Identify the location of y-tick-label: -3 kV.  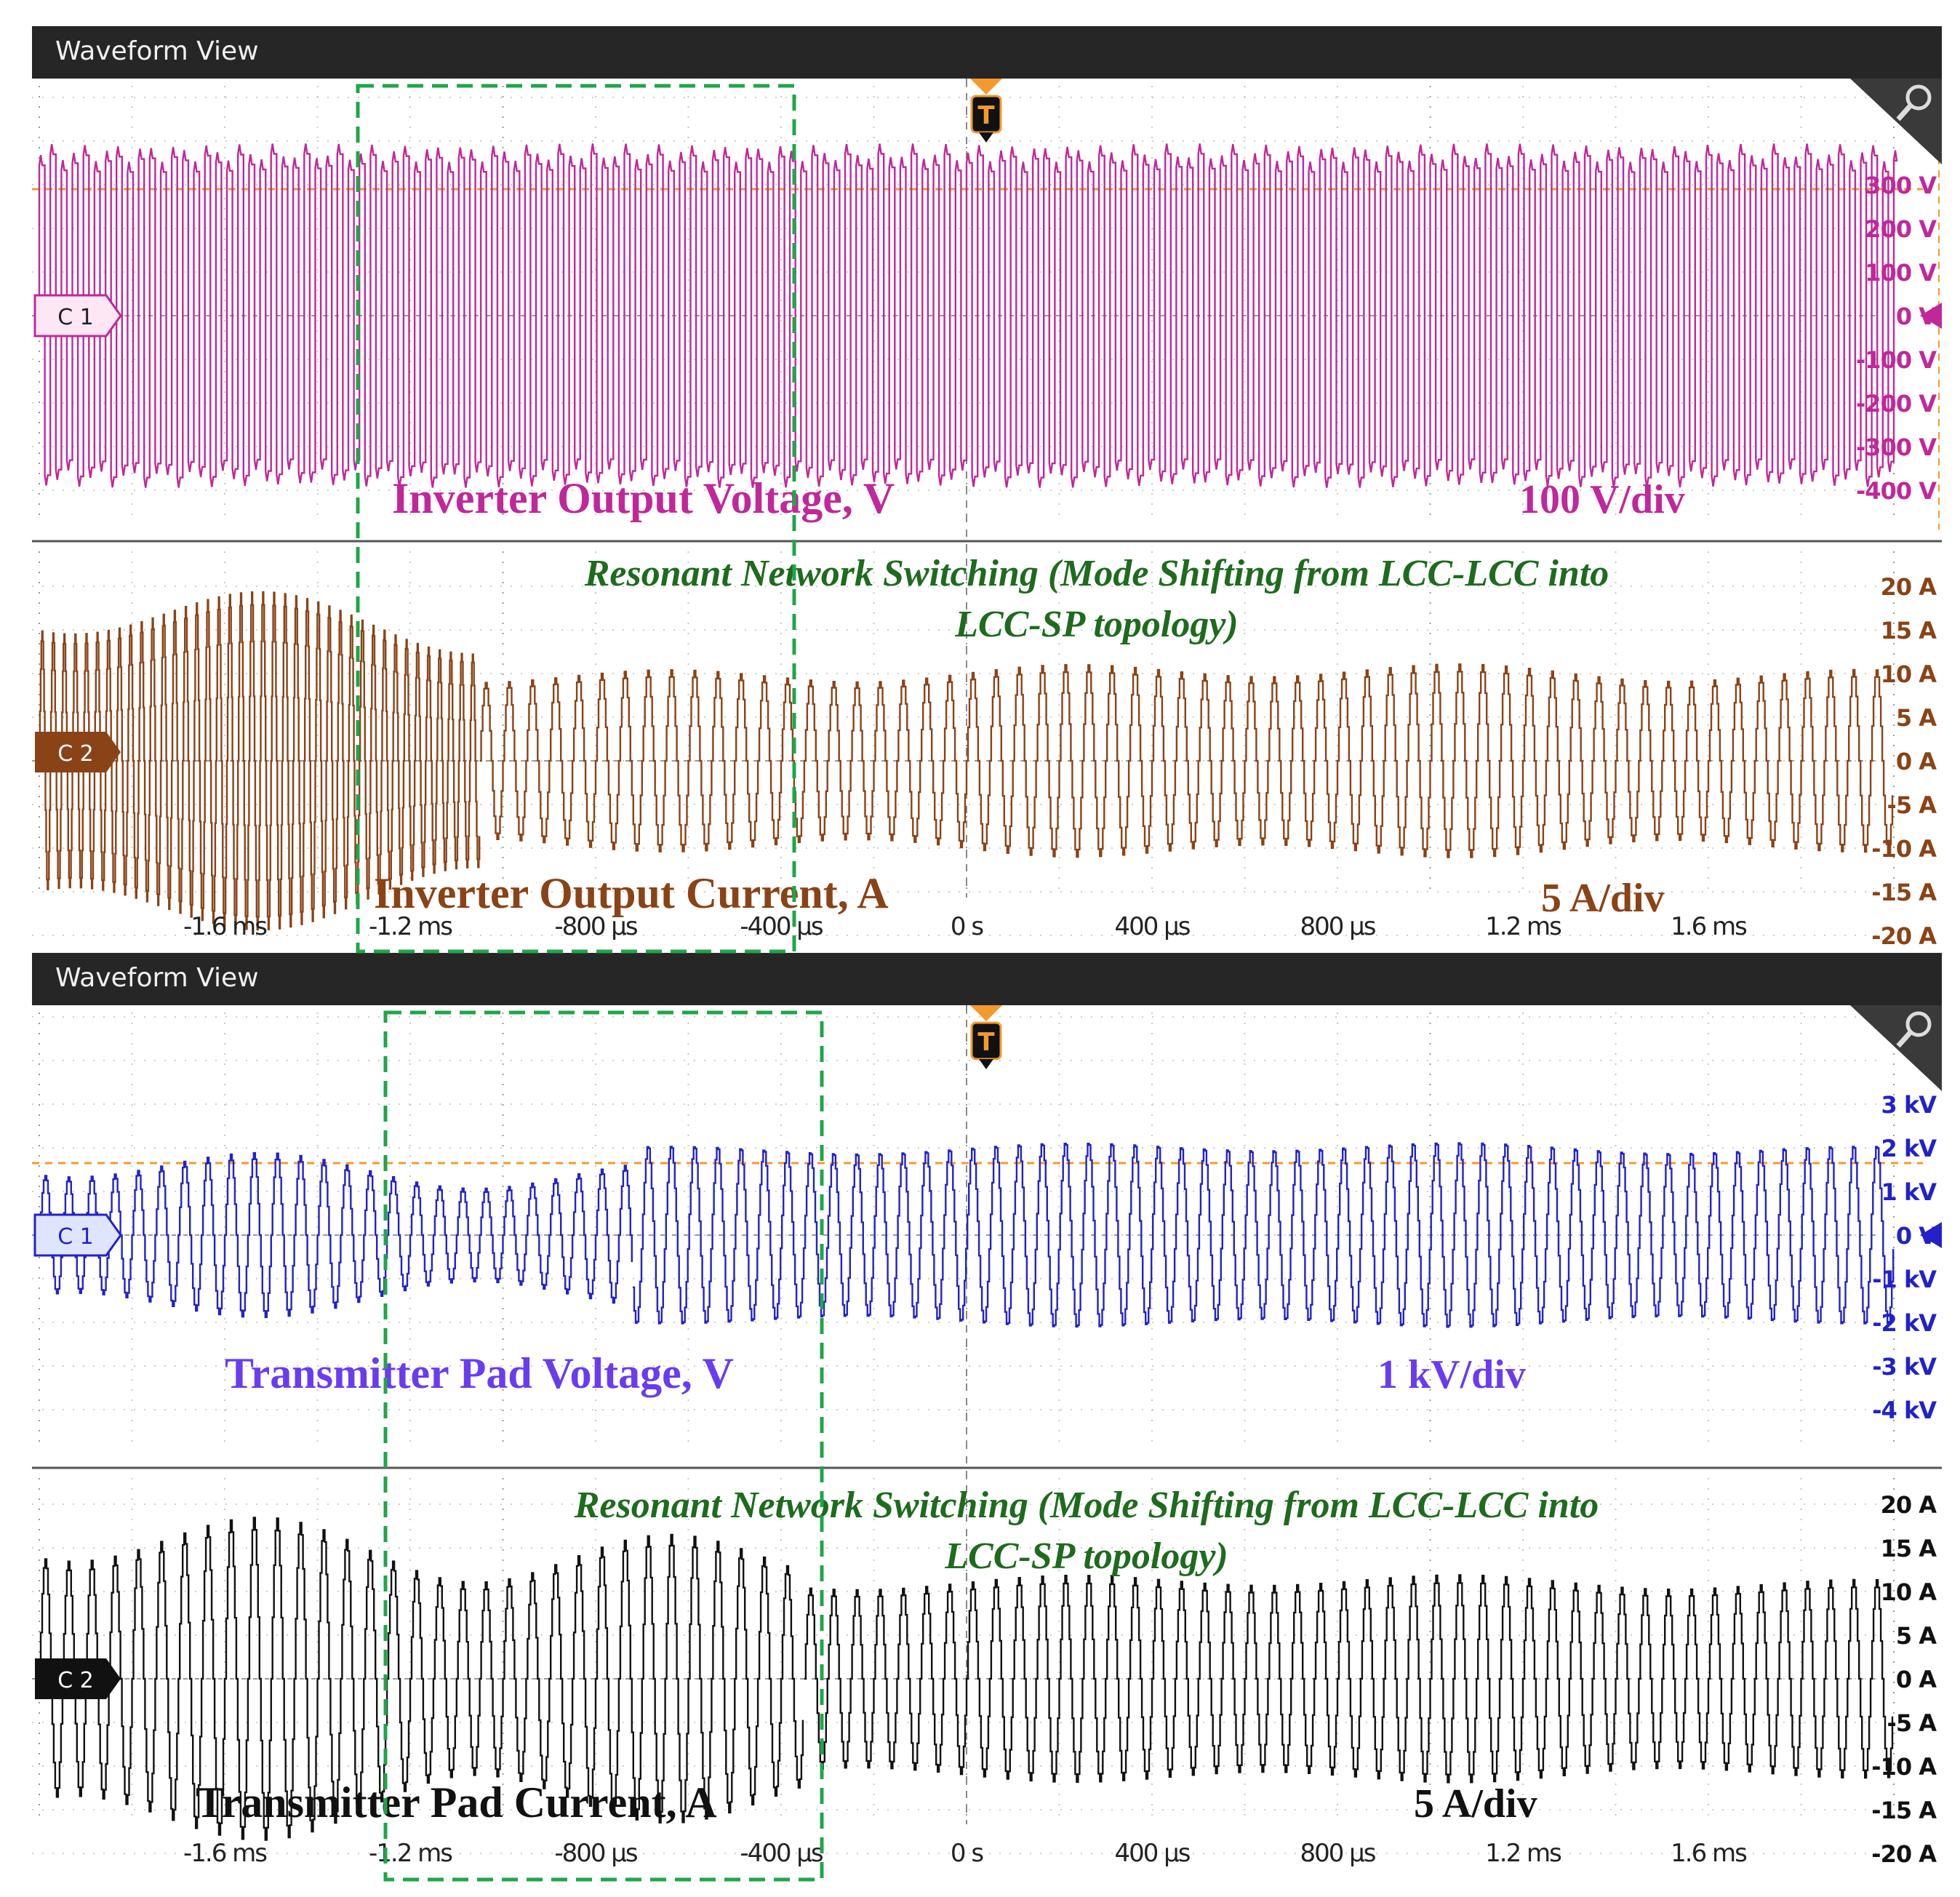
(1904, 1367).